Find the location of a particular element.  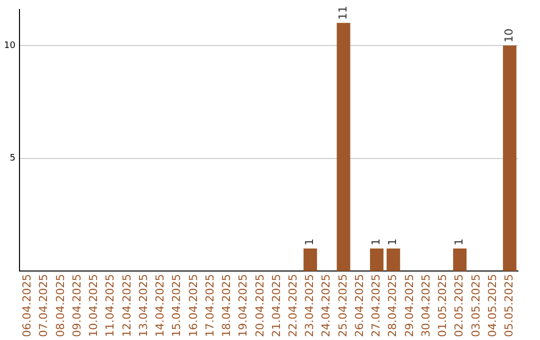

x-tick-label: 21.04.2025 is located at coordinates (276, 306).